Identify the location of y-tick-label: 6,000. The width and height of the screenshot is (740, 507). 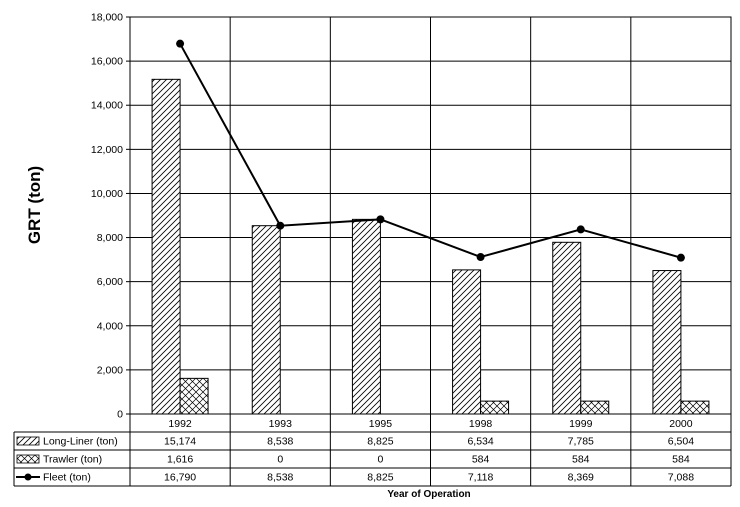
(110, 282).